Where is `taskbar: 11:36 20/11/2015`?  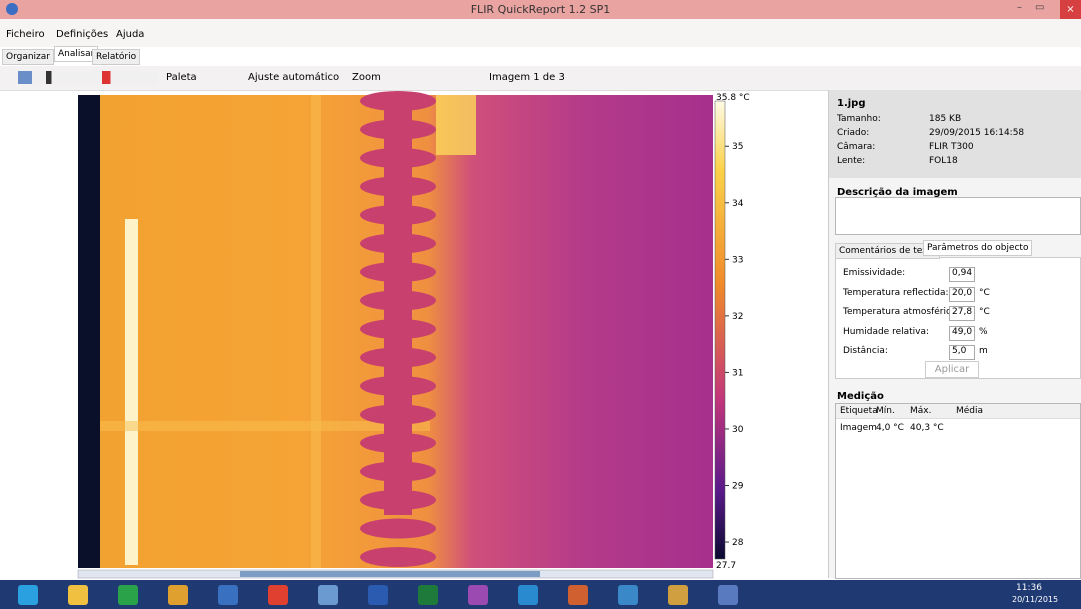 taskbar: 11:36 20/11/2015 is located at coordinates (540, 594).